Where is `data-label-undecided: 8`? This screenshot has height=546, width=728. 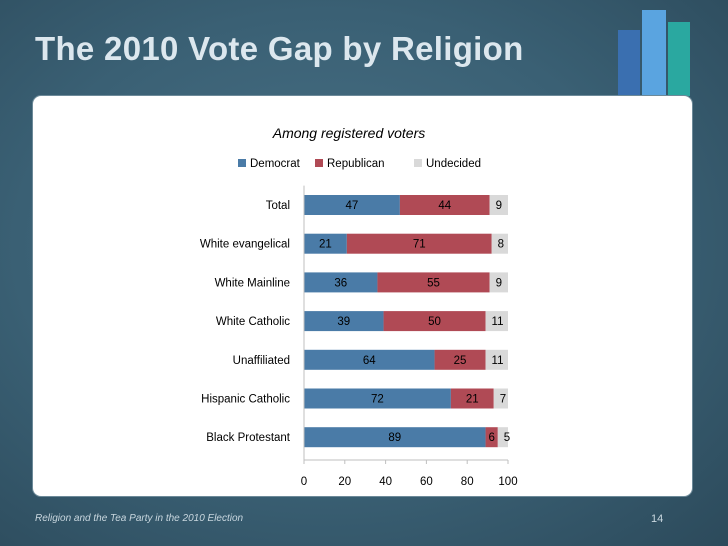
data-label-undecided: 8 is located at coordinates (501, 245).